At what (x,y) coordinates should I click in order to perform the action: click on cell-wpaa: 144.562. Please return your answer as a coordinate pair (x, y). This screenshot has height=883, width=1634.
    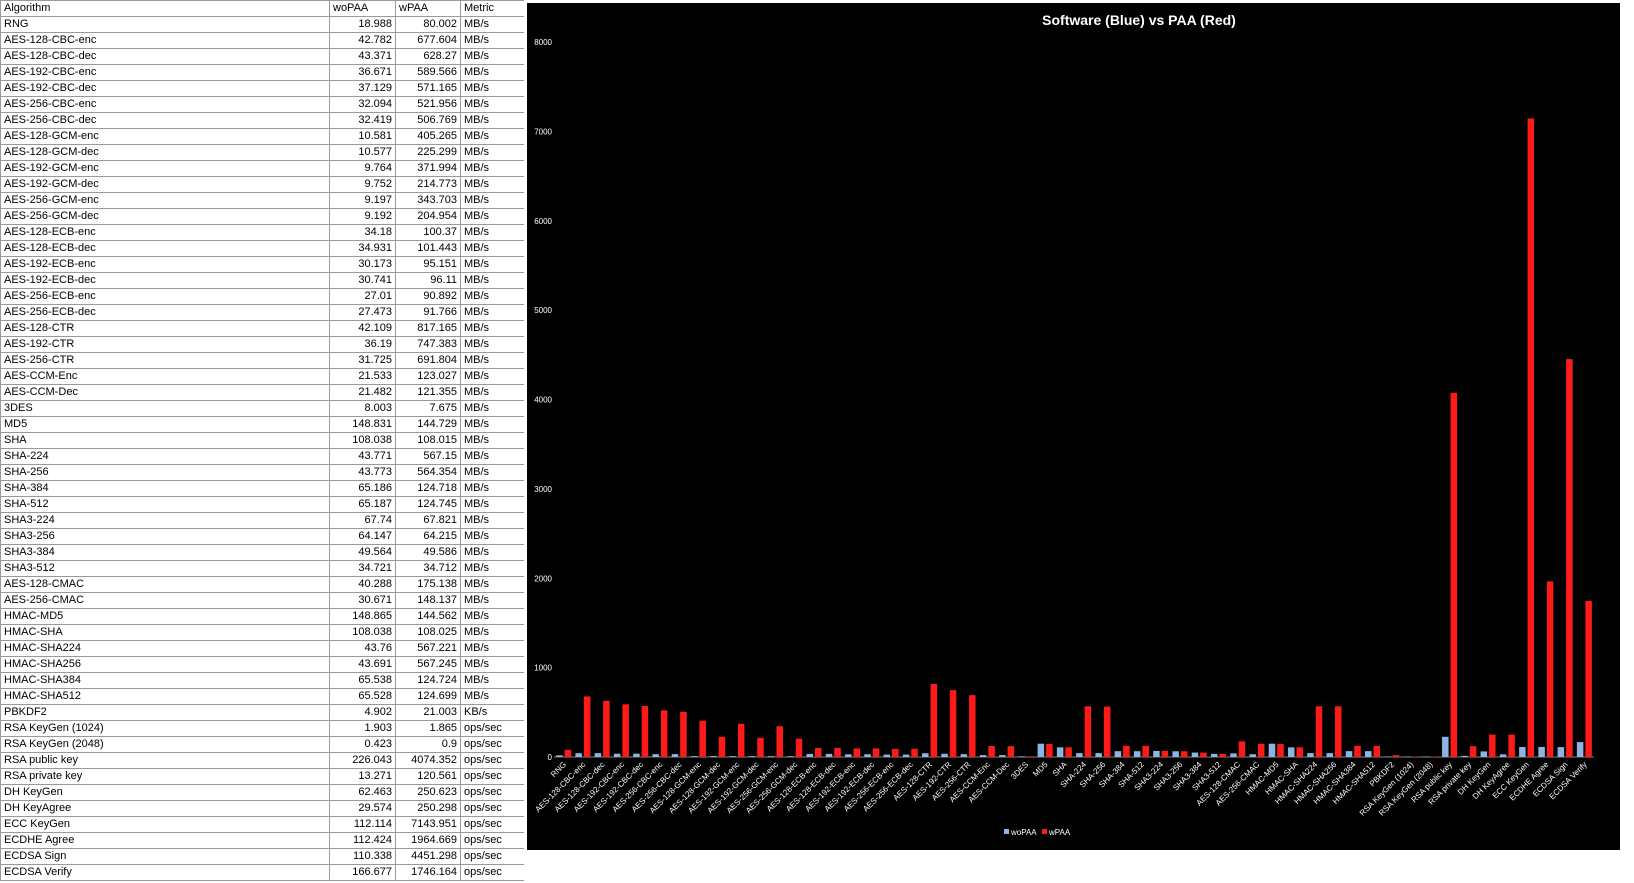
    Looking at the image, I should click on (428, 616).